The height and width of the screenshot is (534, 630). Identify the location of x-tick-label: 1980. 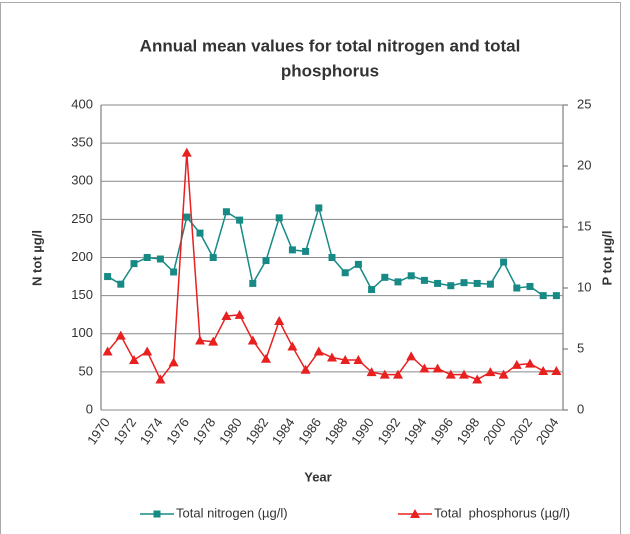
(230, 431).